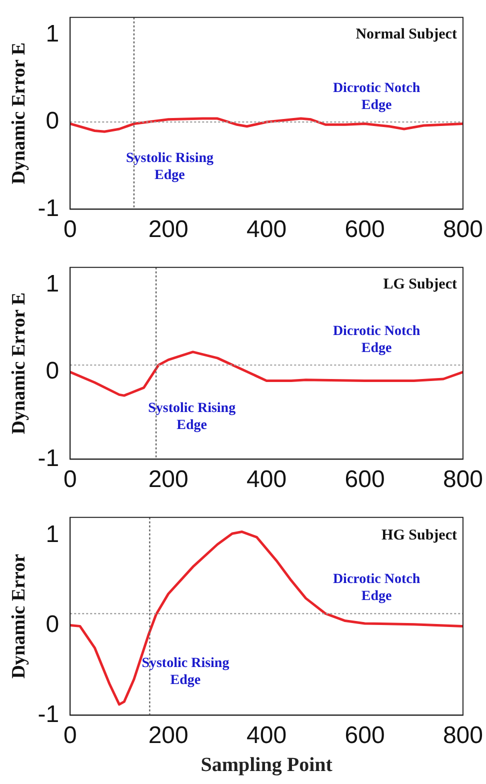 The image size is (486, 784). I want to click on y-axis-title: Dynamic Error, so click(19, 616).